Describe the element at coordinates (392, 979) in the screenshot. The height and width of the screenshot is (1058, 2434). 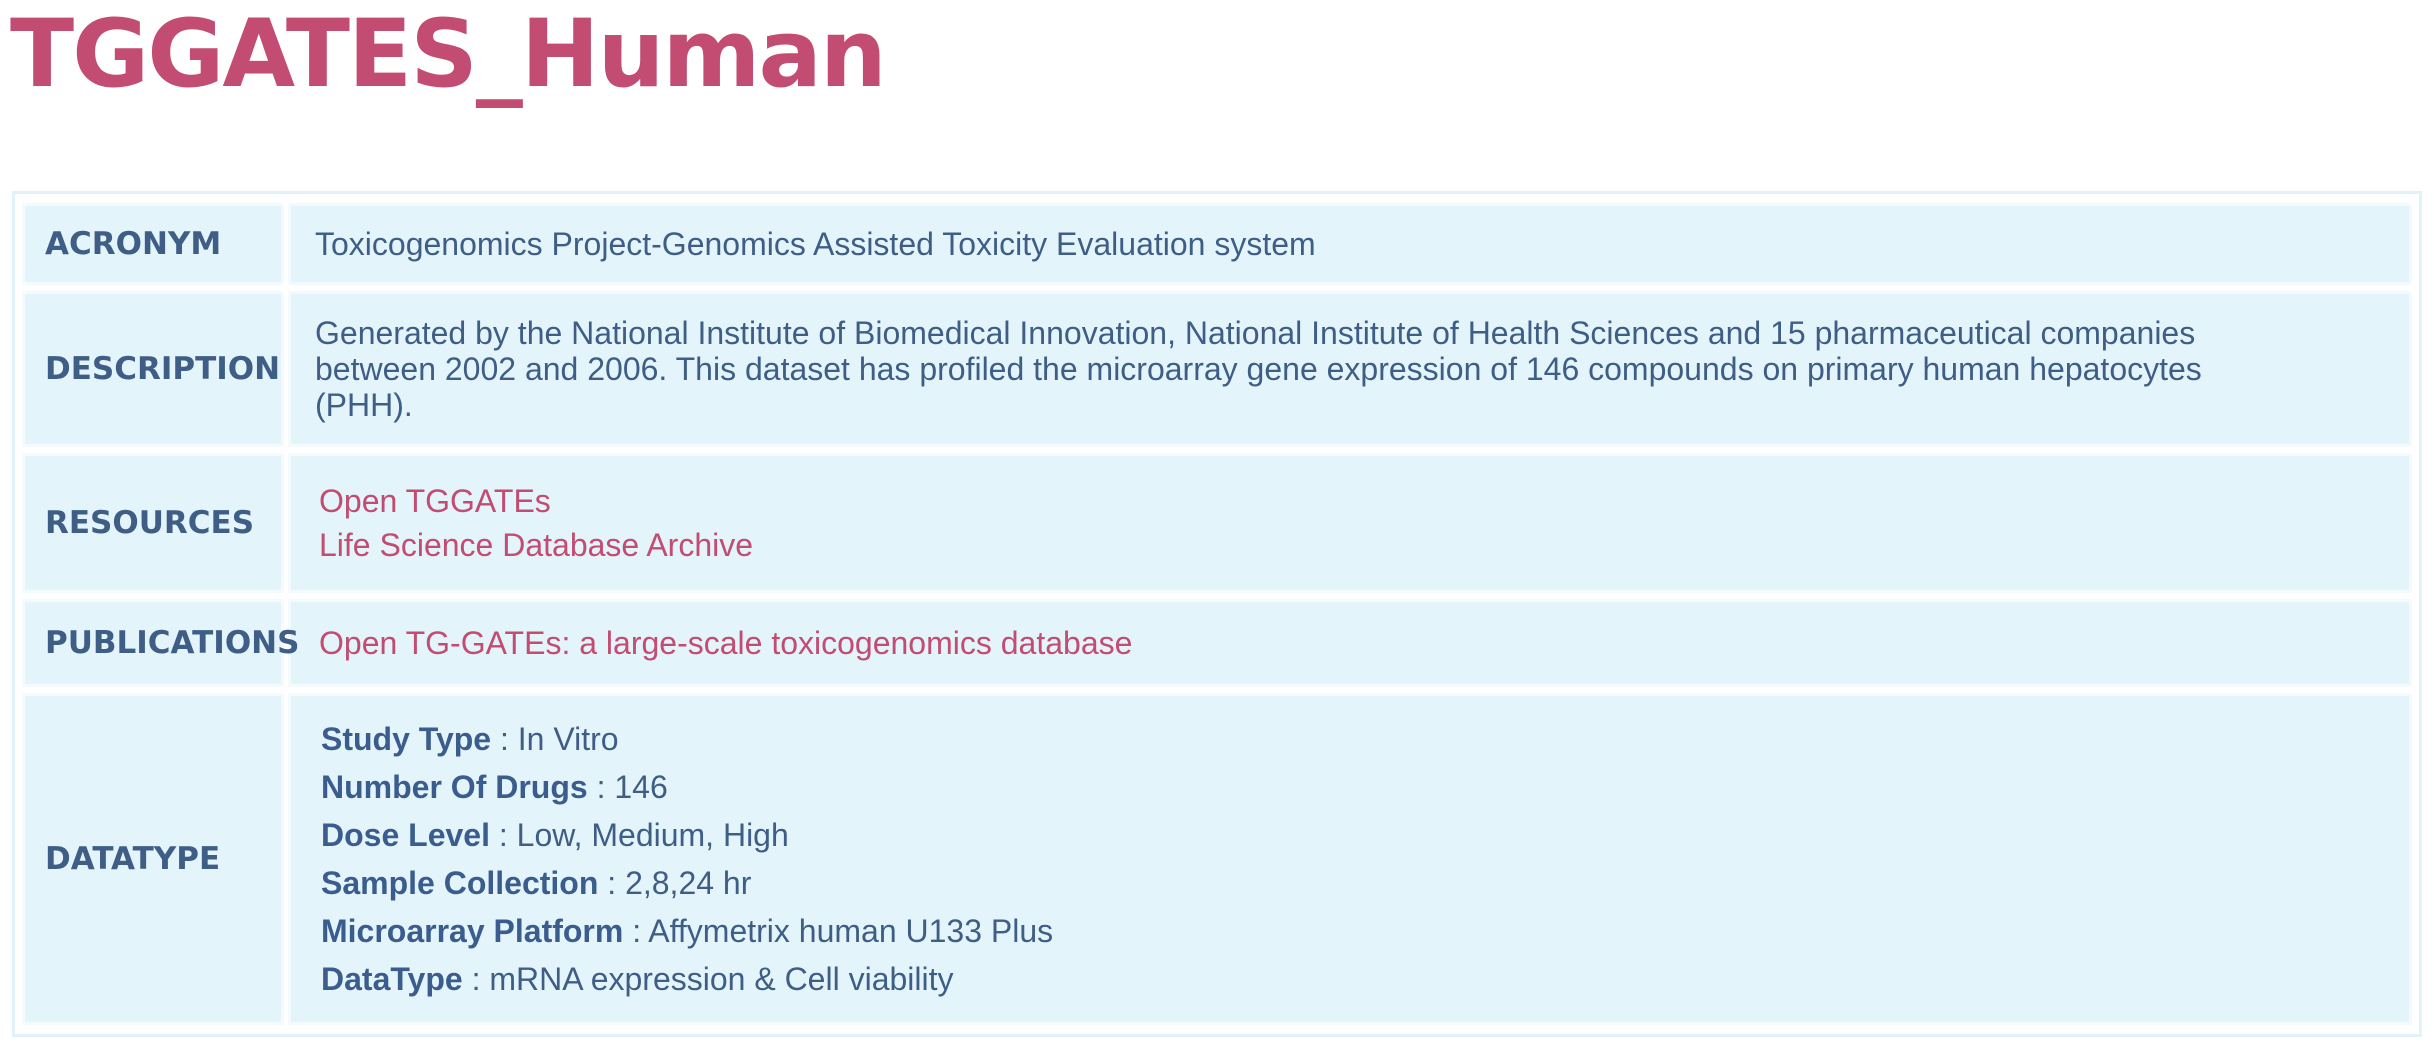
I see `datatype-item-key: DataType` at that location.